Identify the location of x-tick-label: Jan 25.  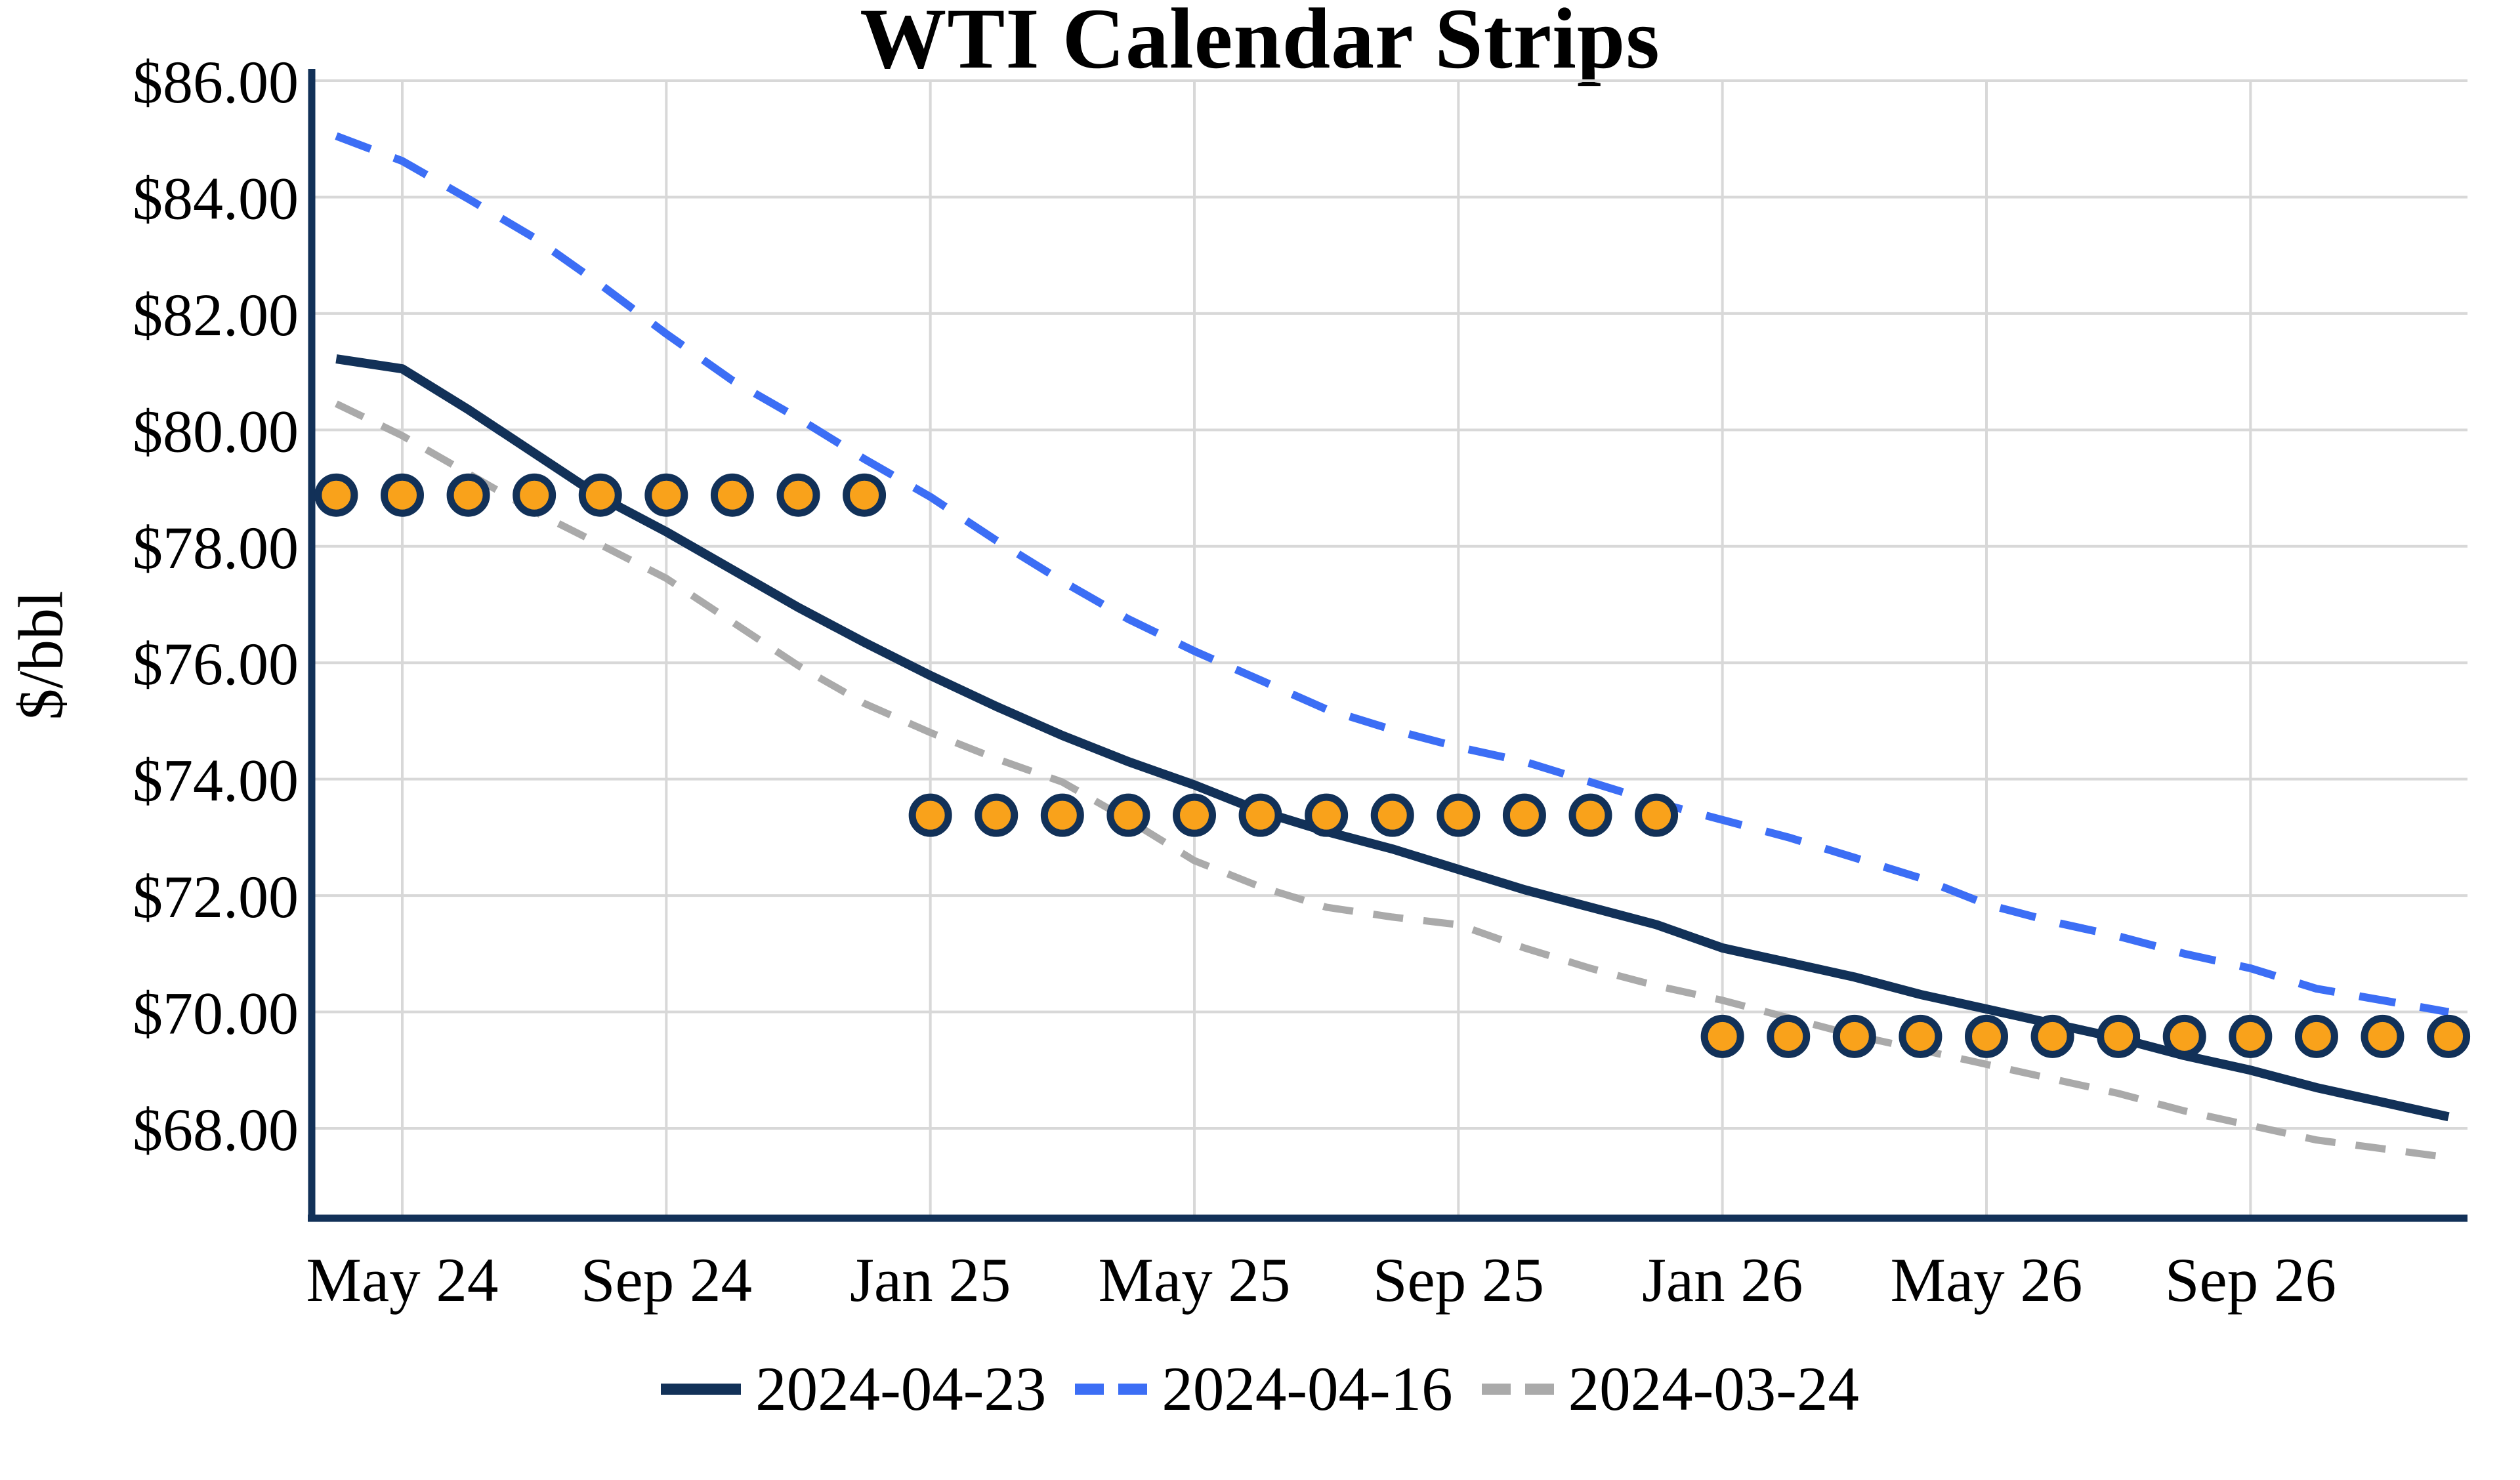
(930, 1280).